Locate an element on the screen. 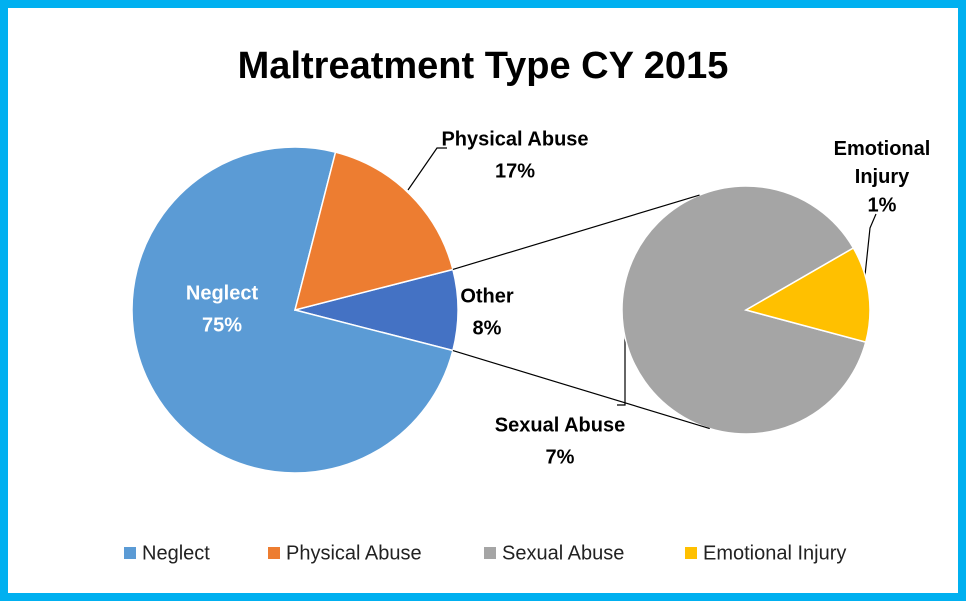  legend-label: Physical Abuse is located at coordinates (354, 553).